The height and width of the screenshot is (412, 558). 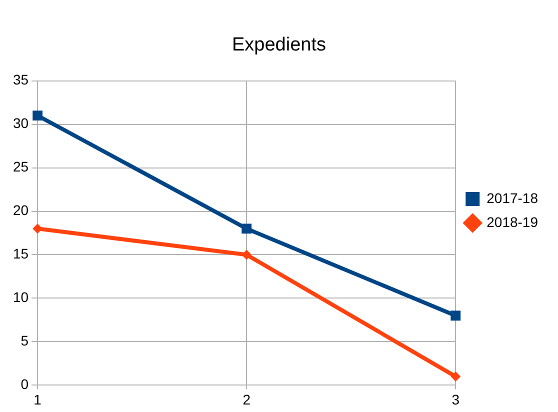 I want to click on y-tick-label: 5, so click(x=24, y=340).